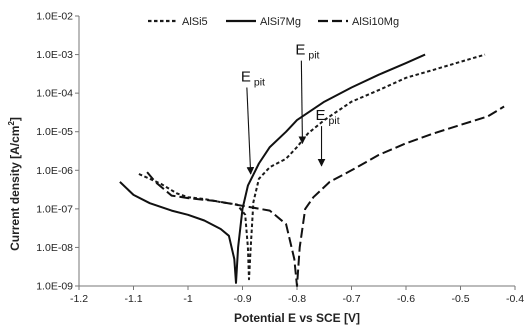  What do you see at coordinates (54, 94) in the screenshot?
I see `y-tick-label: 1.0E-04` at bounding box center [54, 94].